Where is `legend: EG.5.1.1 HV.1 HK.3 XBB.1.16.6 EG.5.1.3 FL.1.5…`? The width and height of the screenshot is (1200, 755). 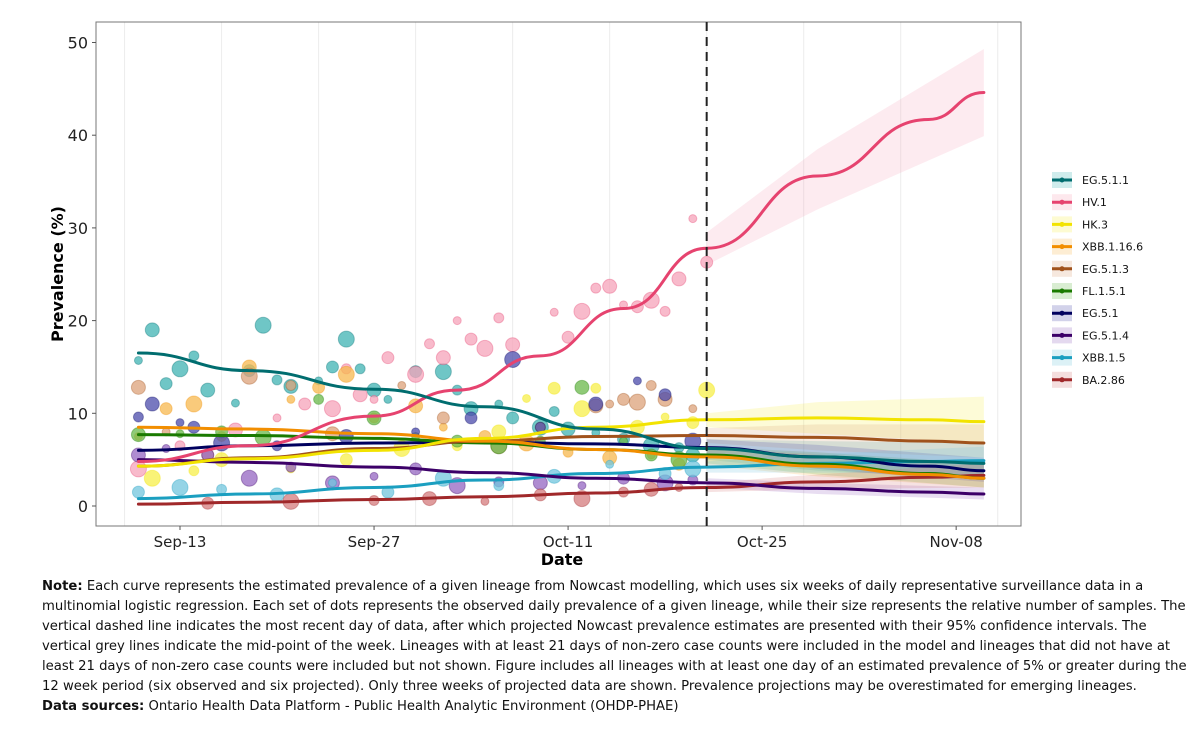
legend: EG.5.1.1 HV.1 HK.3 XBB.1.16.6 EG.5.1.3 FL.1.5… is located at coordinates (1097, 280).